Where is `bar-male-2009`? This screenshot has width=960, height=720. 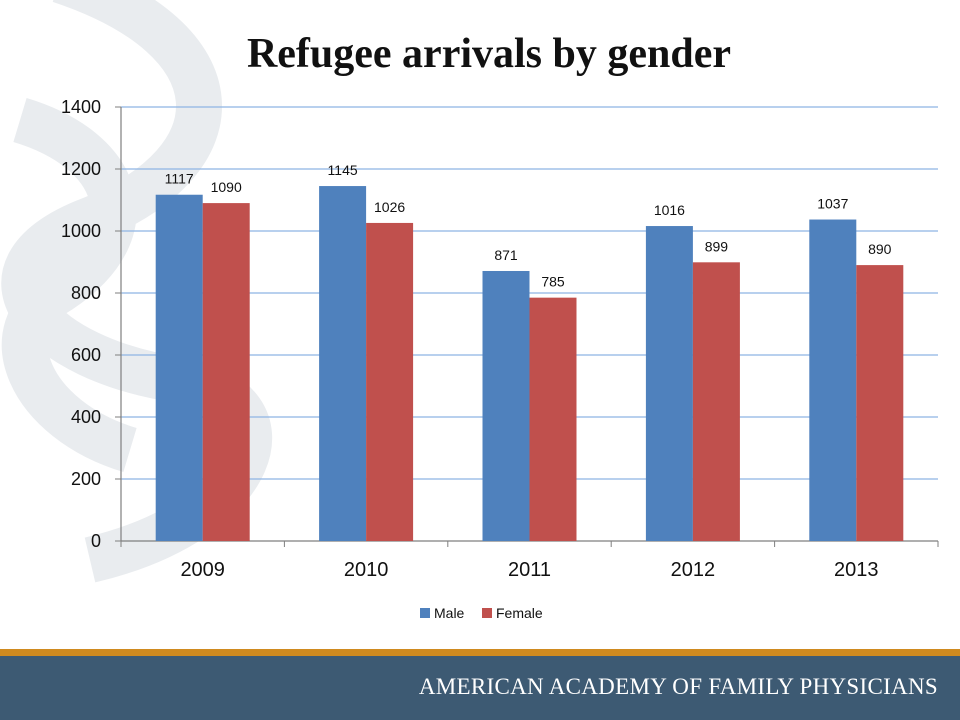
bar-male-2009 is located at coordinates (179, 368).